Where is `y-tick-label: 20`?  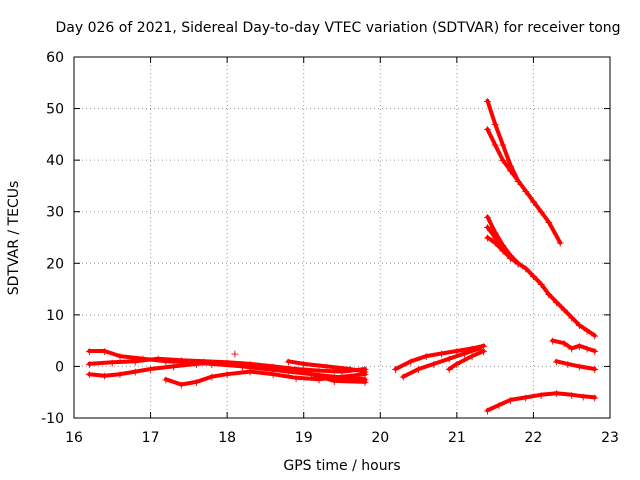
y-tick-label: 20 is located at coordinates (55, 264).